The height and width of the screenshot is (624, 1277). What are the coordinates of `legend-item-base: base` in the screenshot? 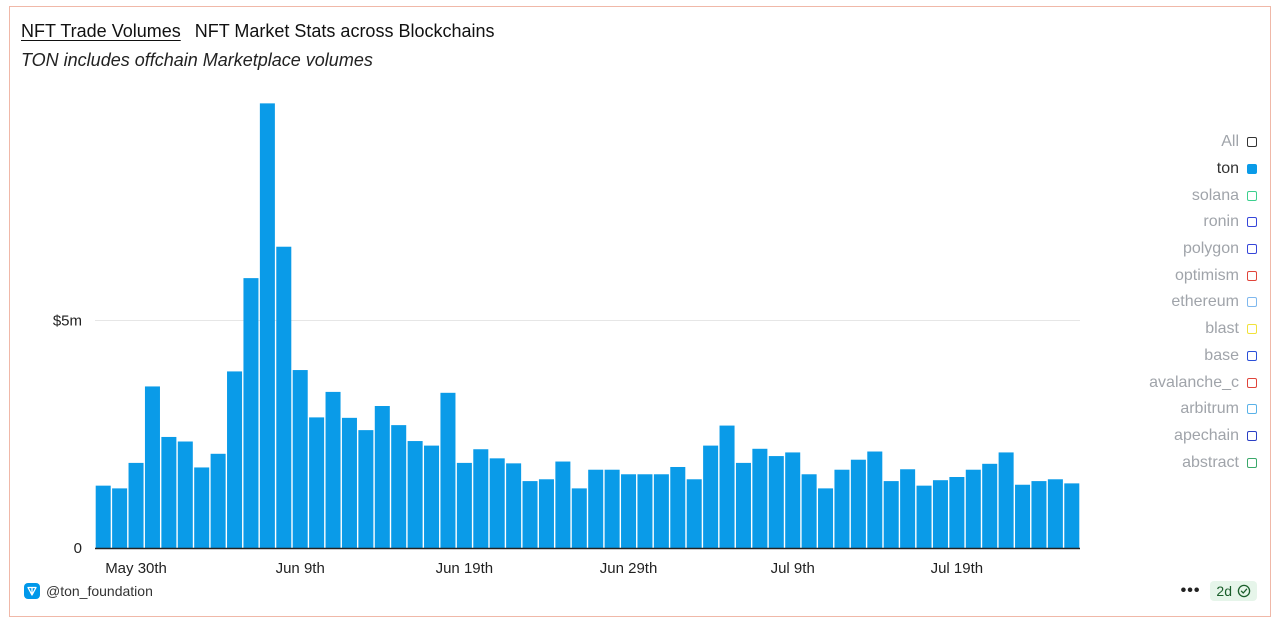 It's located at (1157, 356).